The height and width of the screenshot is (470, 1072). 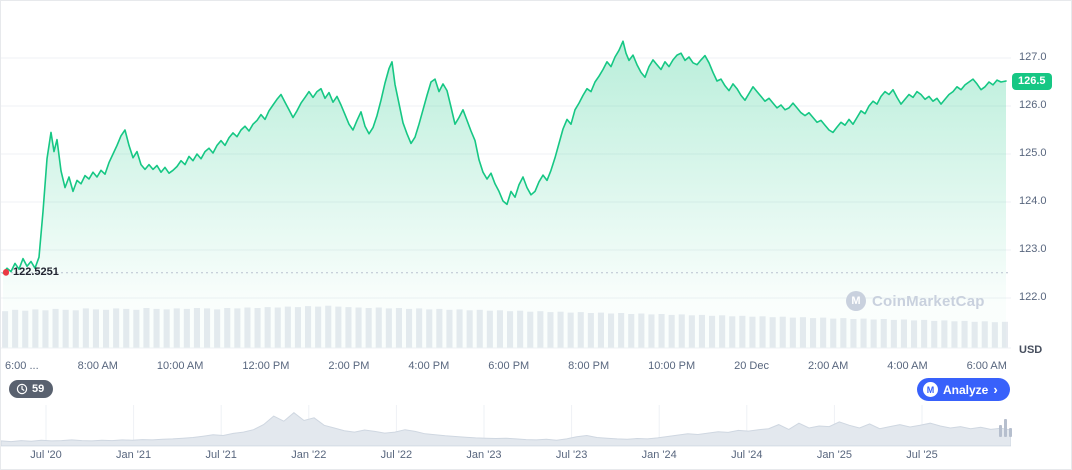 I want to click on x-axis-tick-label: 20 Dec, so click(x=751, y=366).